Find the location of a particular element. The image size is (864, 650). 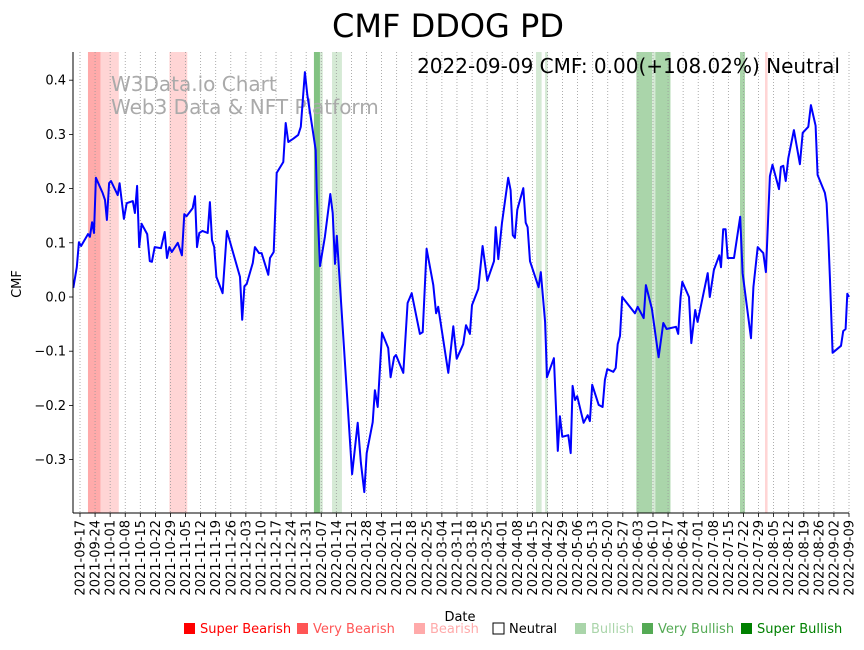

x-tick-label: 2022-07-22 is located at coordinates (744, 558).